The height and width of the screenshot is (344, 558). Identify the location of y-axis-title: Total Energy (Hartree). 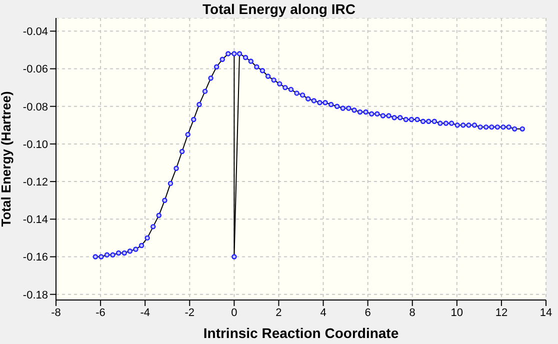
(7, 159).